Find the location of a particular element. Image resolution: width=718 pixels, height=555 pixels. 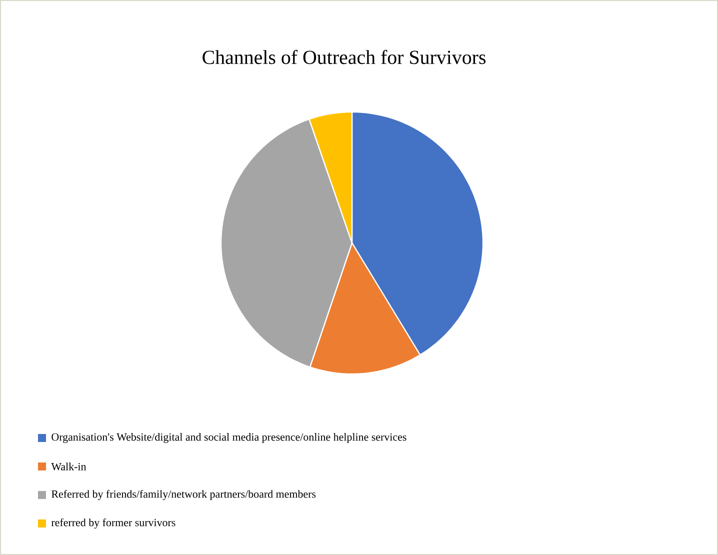

legend-label: Walk-in is located at coordinates (68, 466).